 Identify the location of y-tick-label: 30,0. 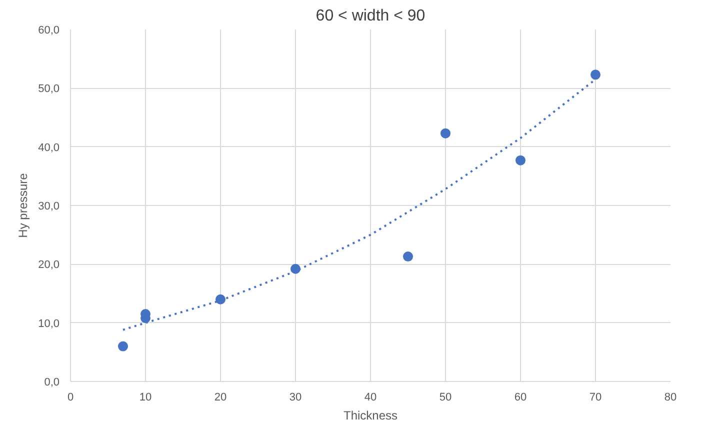
(49, 206).